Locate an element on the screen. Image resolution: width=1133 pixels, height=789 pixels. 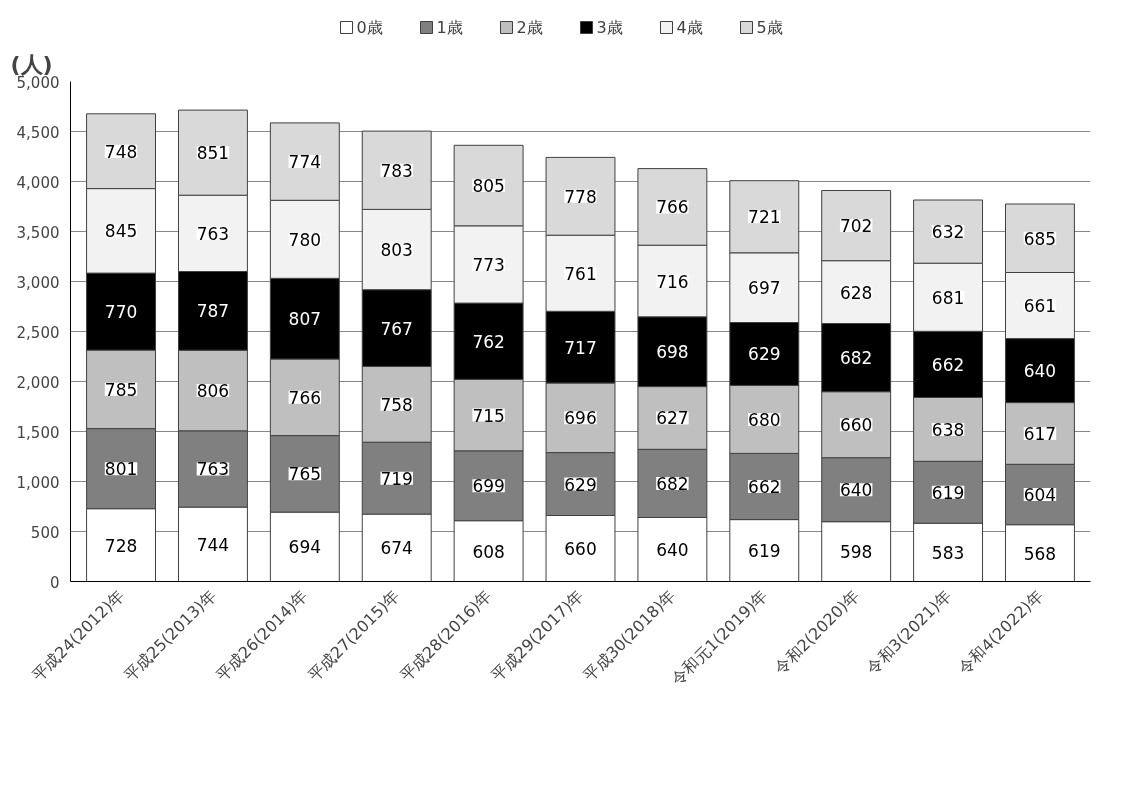
data-label: 598 is located at coordinates (856, 552).